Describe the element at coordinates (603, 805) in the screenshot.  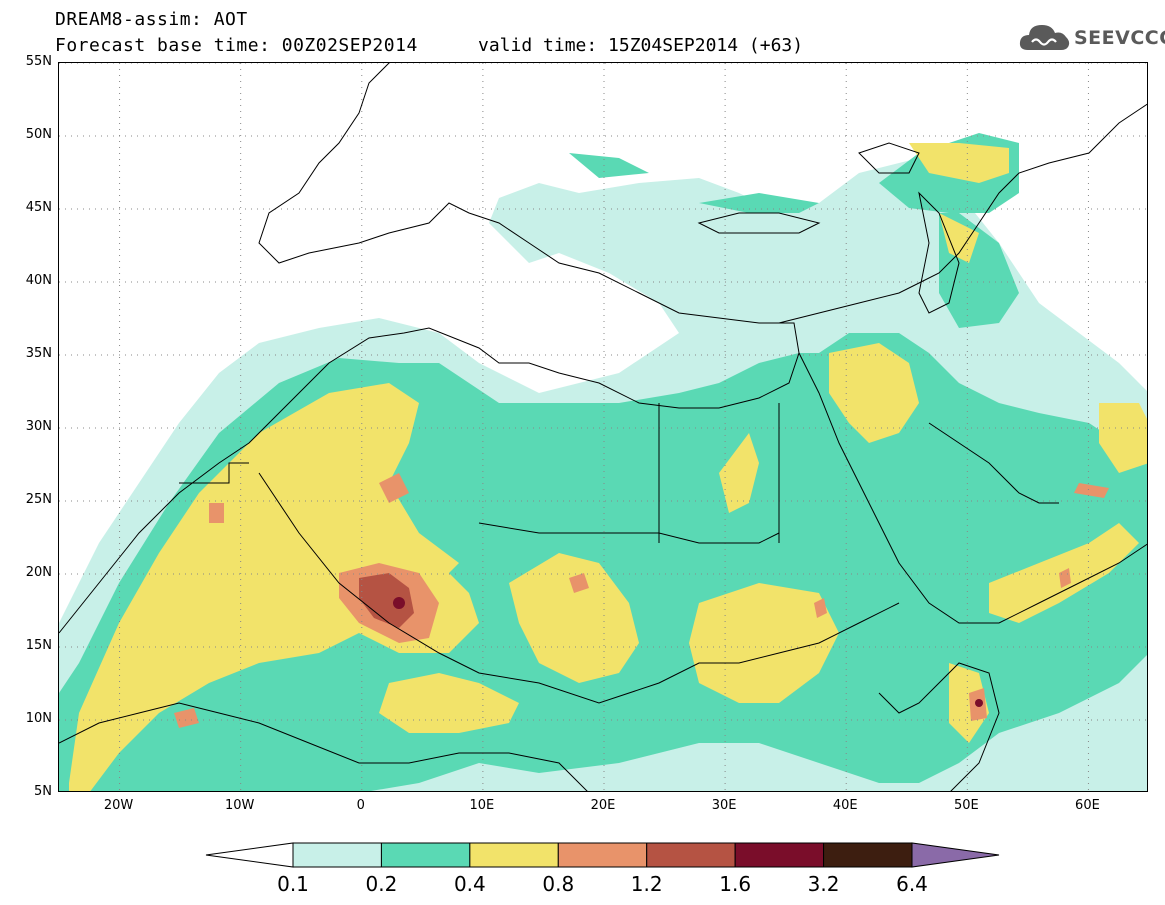
I see `lon-label: 20E` at that location.